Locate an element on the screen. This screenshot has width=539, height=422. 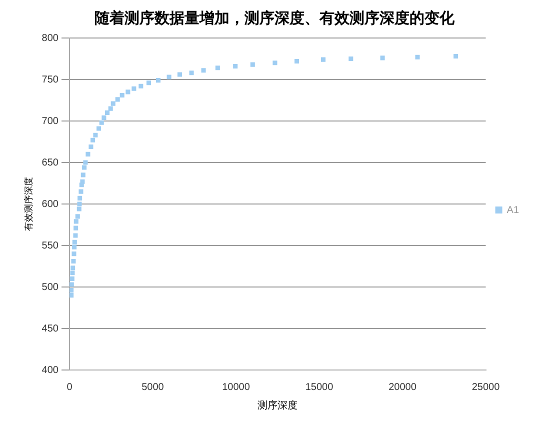
y-tick-label: 600 is located at coordinates (50, 204).